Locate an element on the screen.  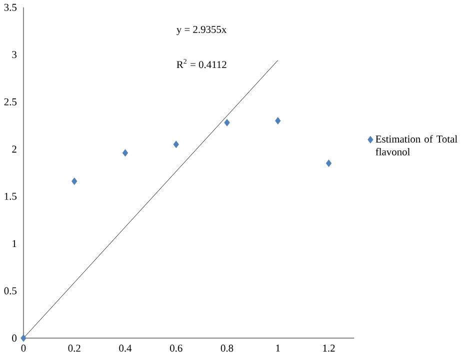
x-tick-label: 0 is located at coordinates (23, 348).